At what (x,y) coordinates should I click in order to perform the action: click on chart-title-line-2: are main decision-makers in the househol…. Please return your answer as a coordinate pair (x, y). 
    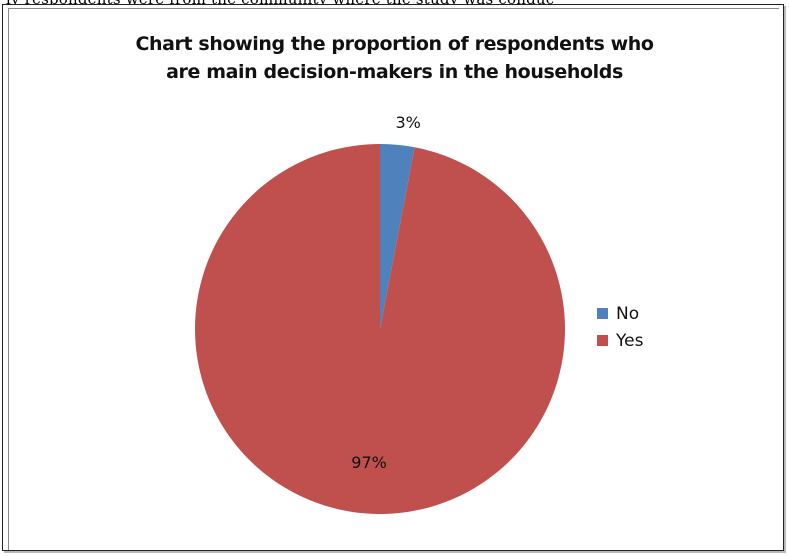
    Looking at the image, I should click on (394, 72).